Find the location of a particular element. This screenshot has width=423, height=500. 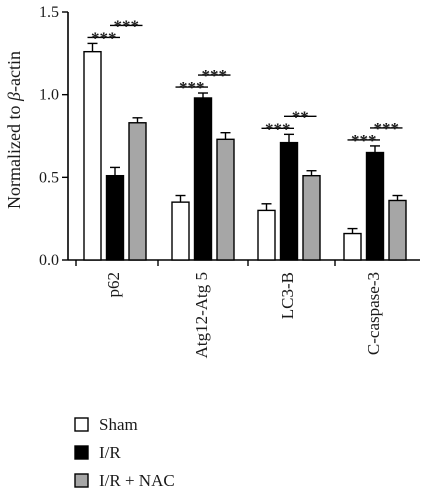

y-axis-title-prefix: Normalized to is located at coordinates (14, 155).